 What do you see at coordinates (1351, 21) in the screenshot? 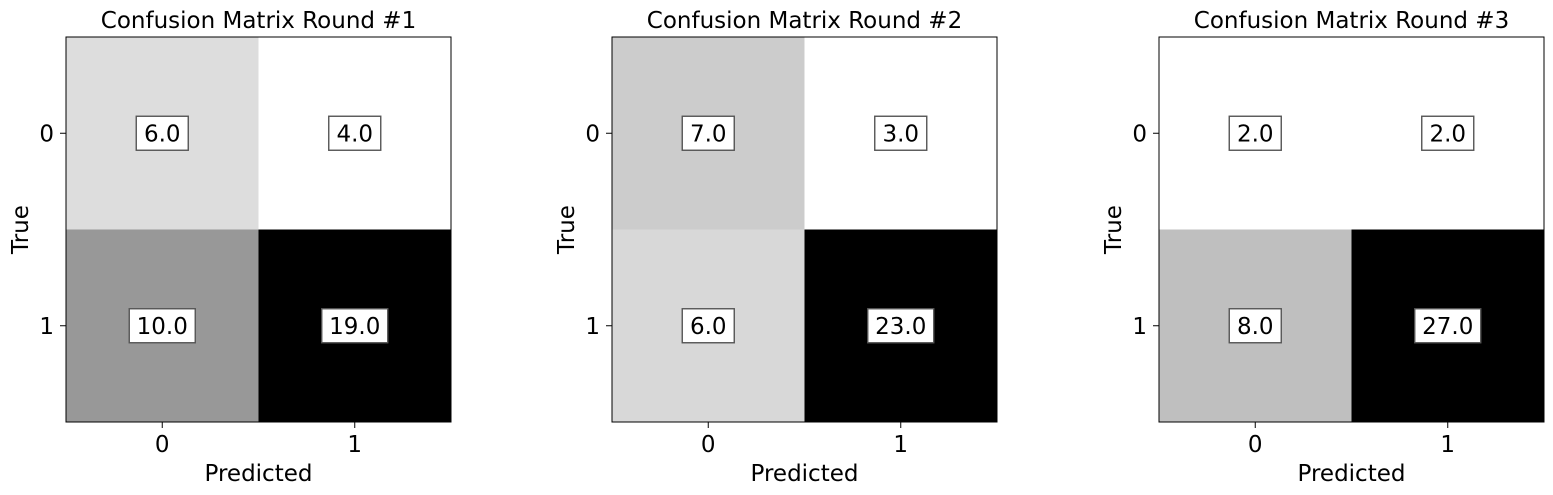
I see `chart-title: Confusion Matrix Round #3` at bounding box center [1351, 21].